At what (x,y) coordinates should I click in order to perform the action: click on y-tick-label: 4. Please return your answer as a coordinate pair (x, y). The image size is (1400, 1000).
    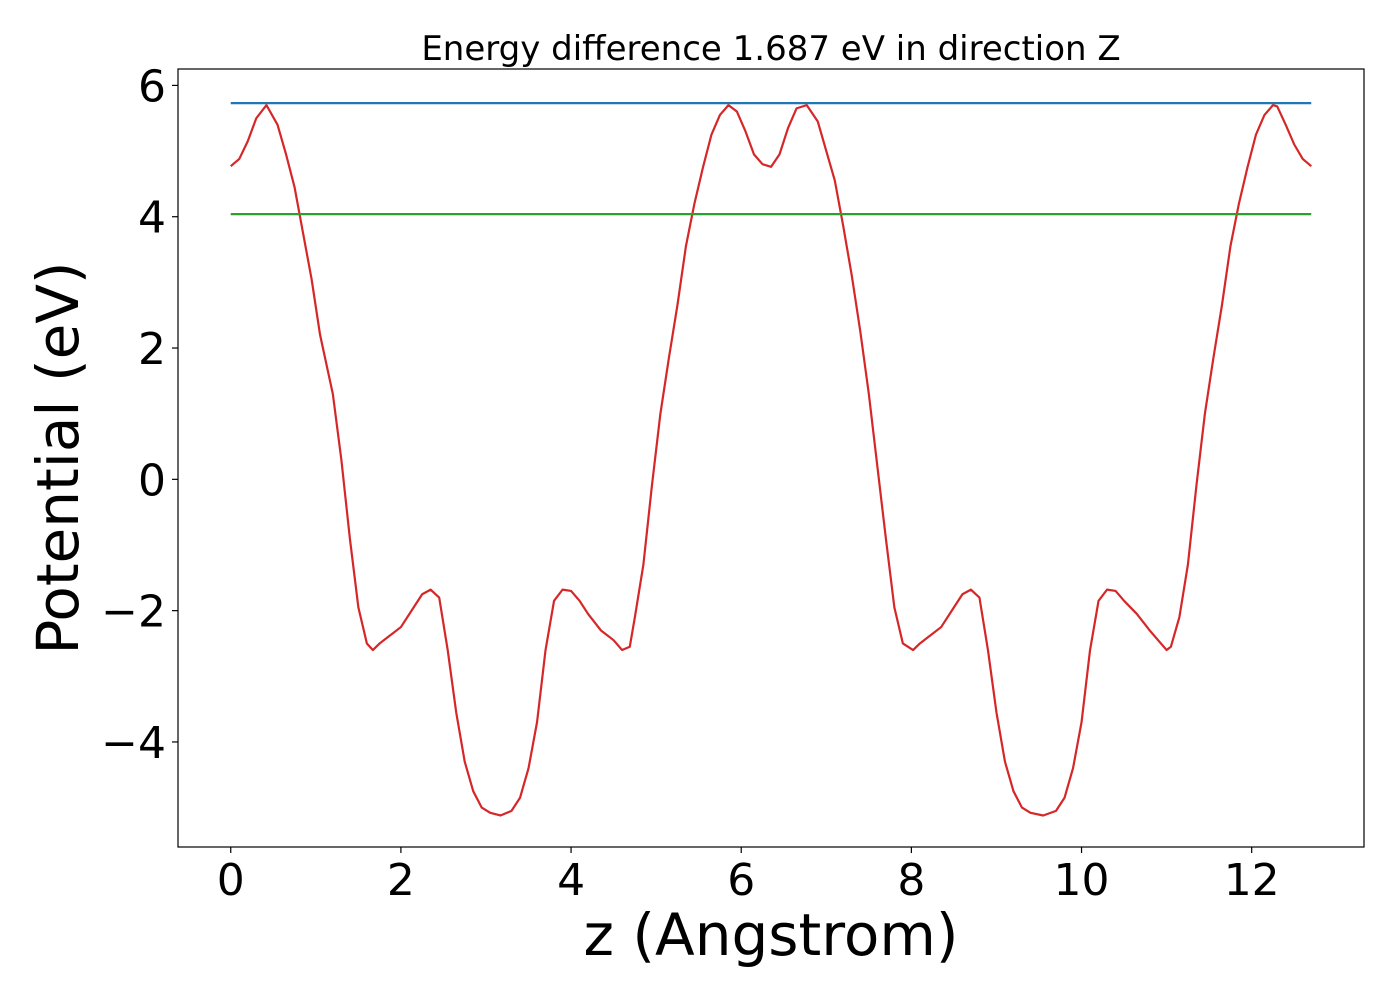
    Looking at the image, I should click on (152, 218).